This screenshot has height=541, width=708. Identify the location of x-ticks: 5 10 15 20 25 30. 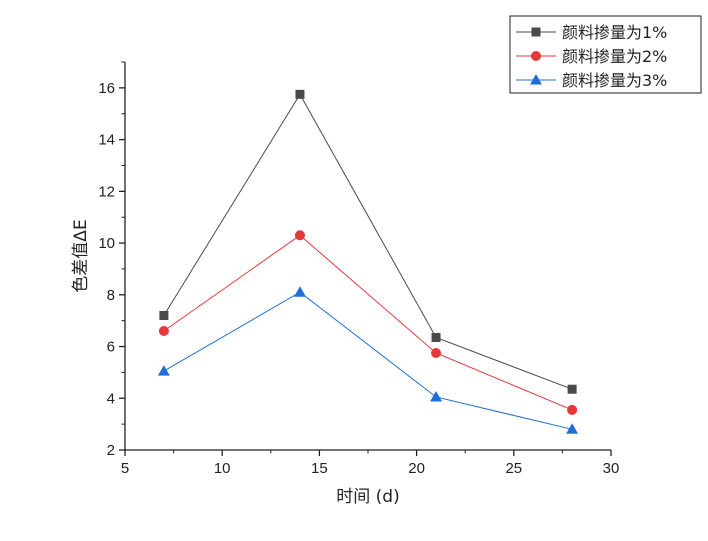
(370, 463).